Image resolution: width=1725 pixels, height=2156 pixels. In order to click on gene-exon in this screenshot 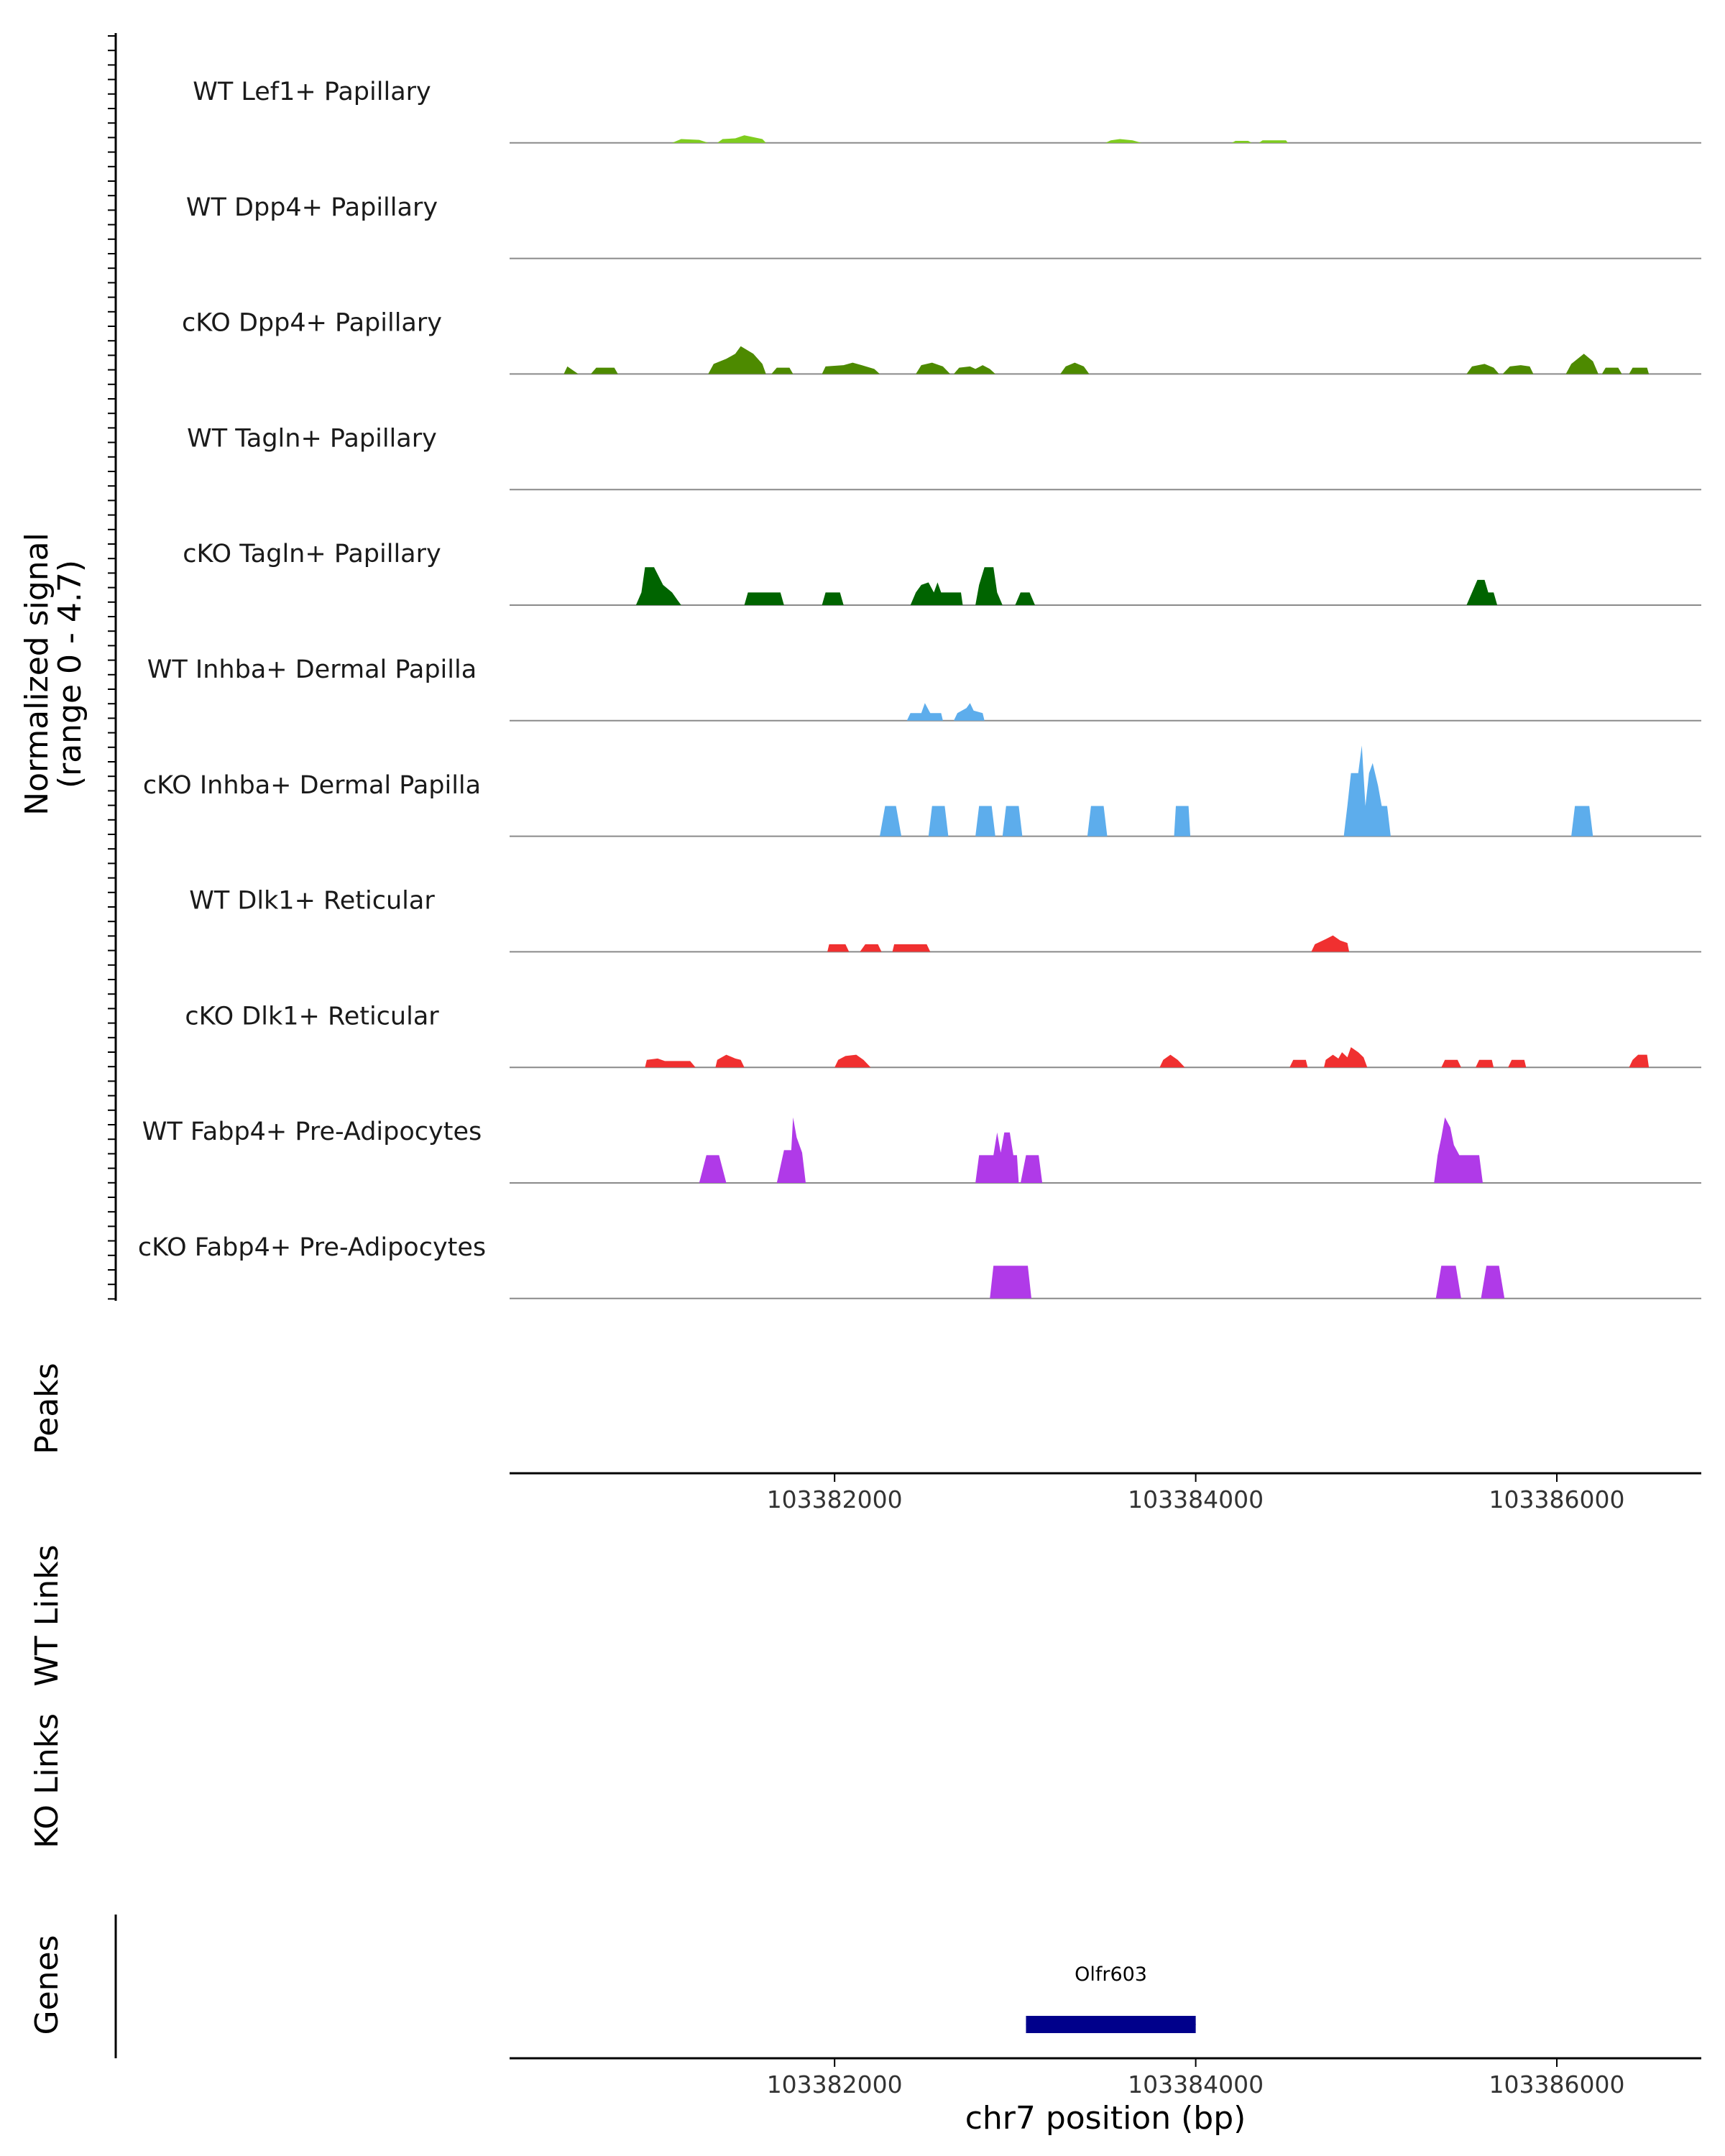, I will do `click(1111, 2024)`.